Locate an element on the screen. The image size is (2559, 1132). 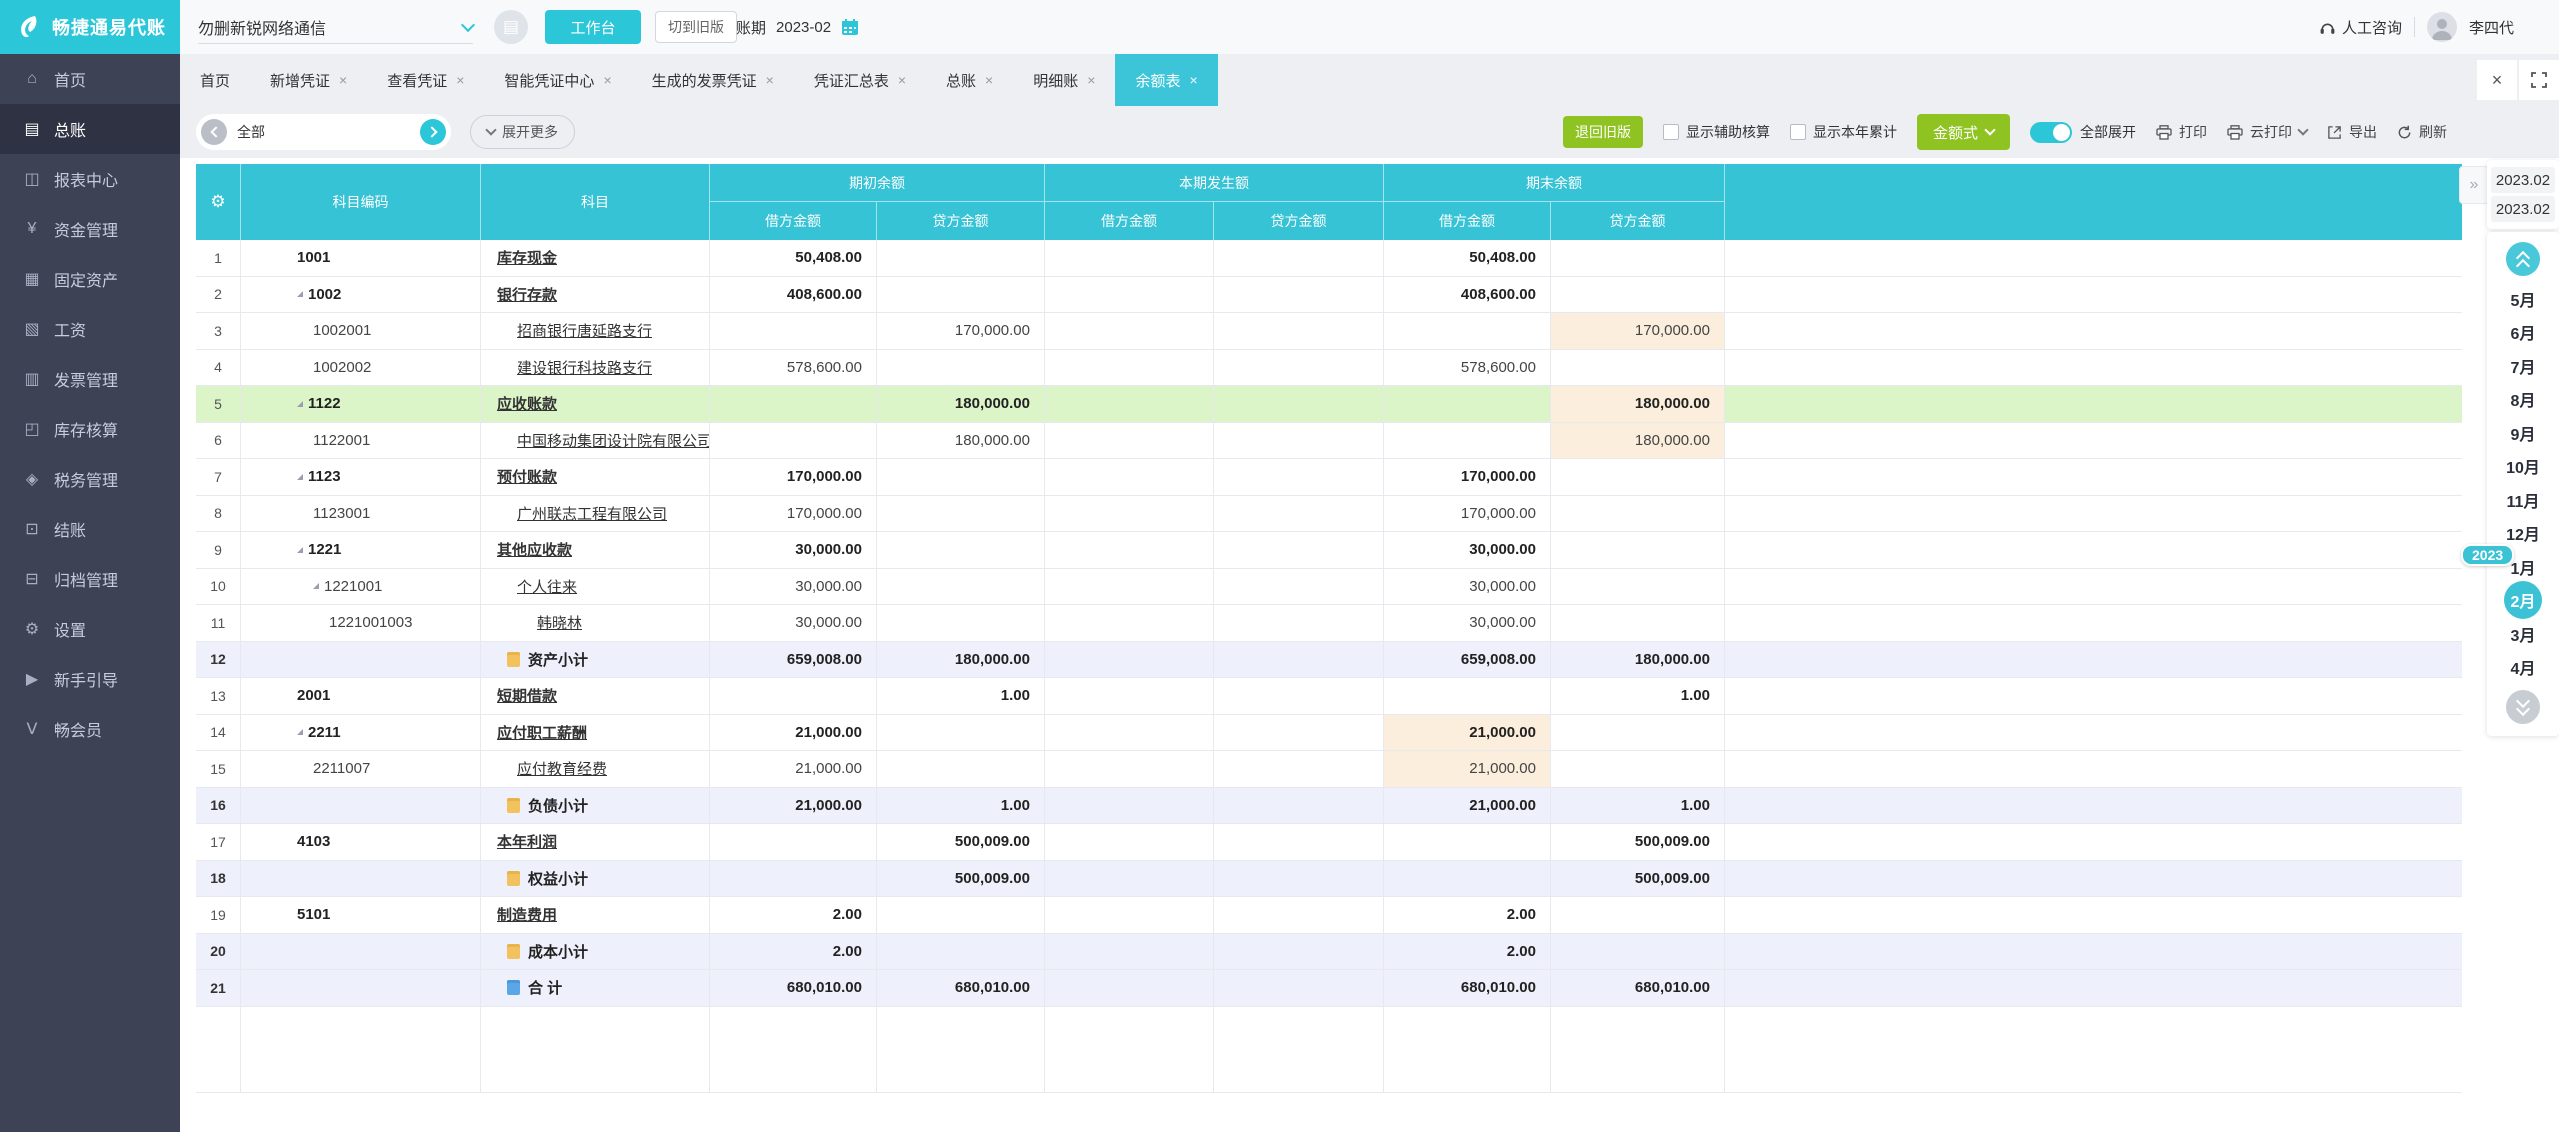
account-name-link: 个人往来 is located at coordinates (547, 587).